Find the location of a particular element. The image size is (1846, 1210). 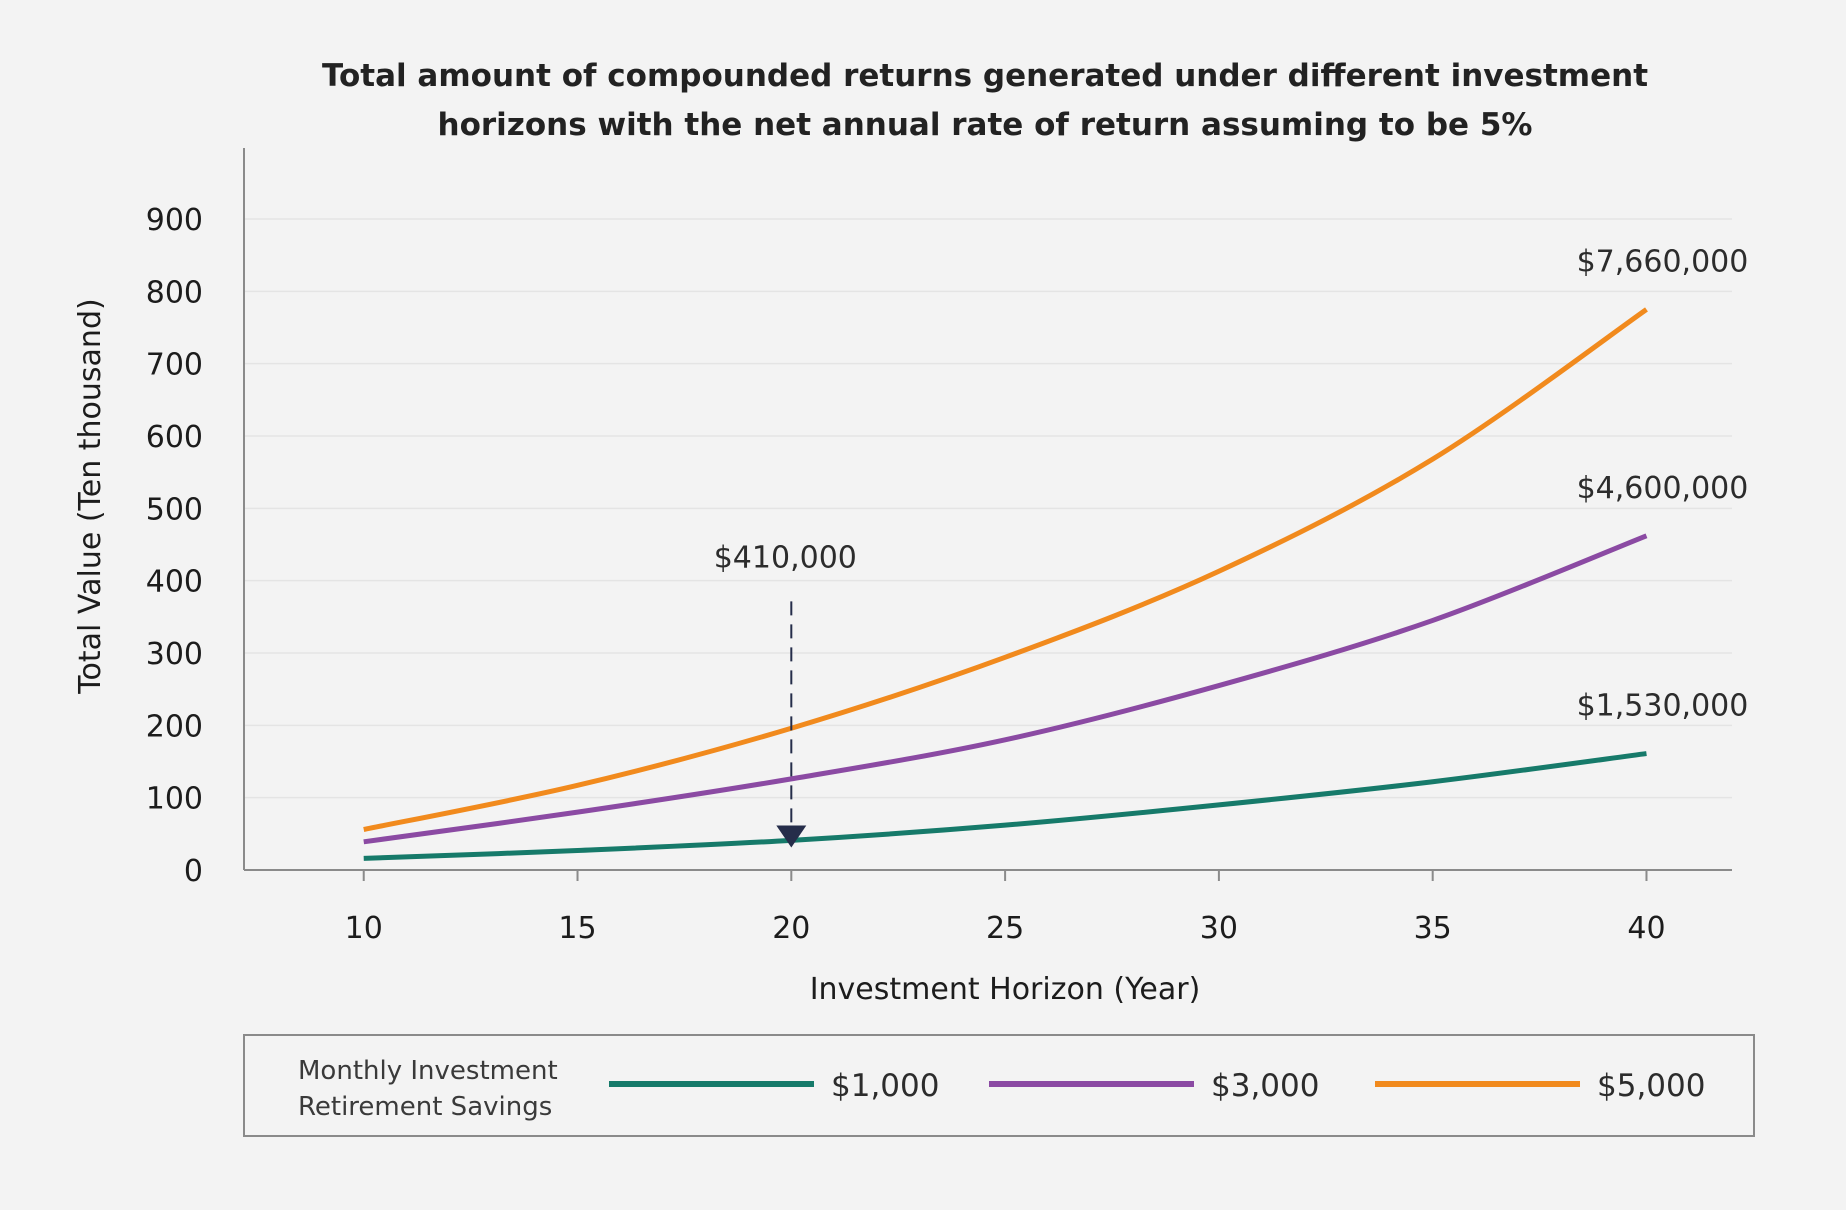

legend-entry-label: $5,000 is located at coordinates (1651, 1086).